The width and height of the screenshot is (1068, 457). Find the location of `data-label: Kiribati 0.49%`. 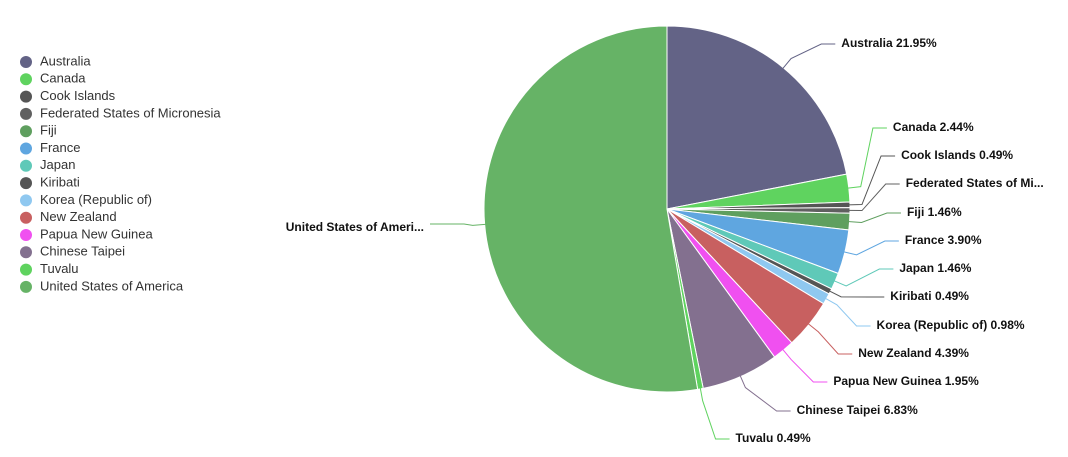

data-label: Kiribati 0.49% is located at coordinates (929, 296).